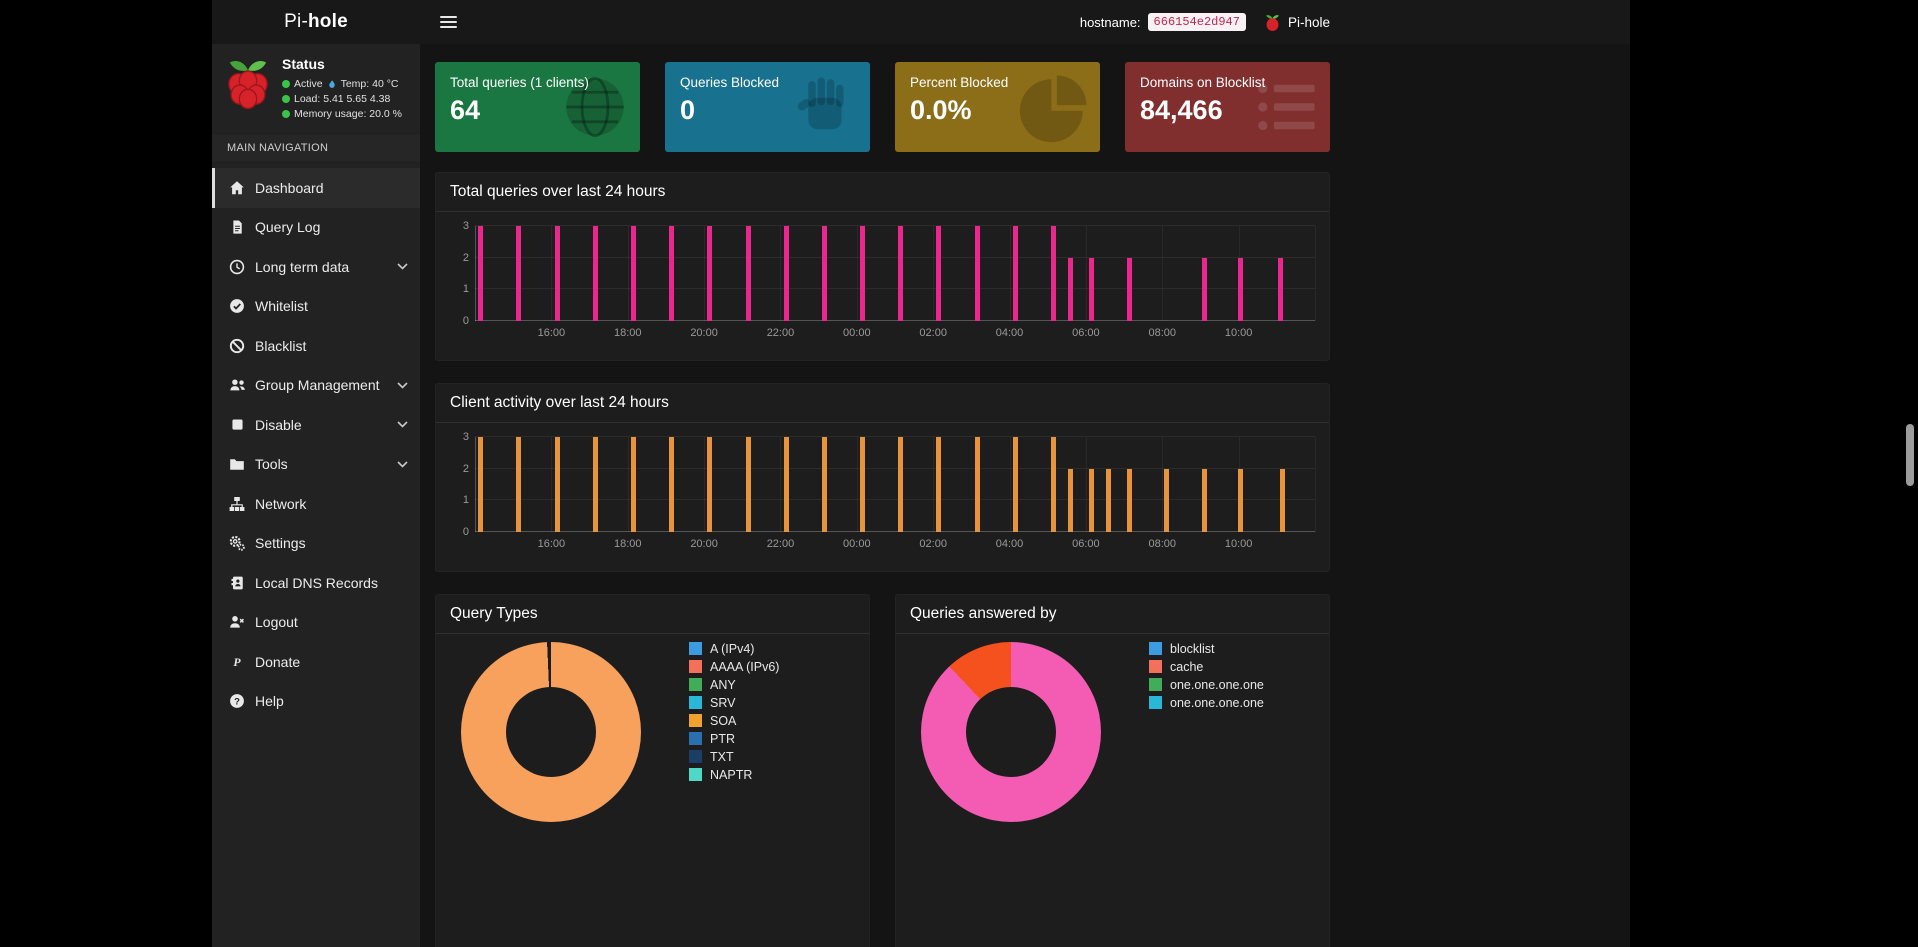 The width and height of the screenshot is (1918, 947). I want to click on legend-item: AAAA (IPv6), so click(734, 666).